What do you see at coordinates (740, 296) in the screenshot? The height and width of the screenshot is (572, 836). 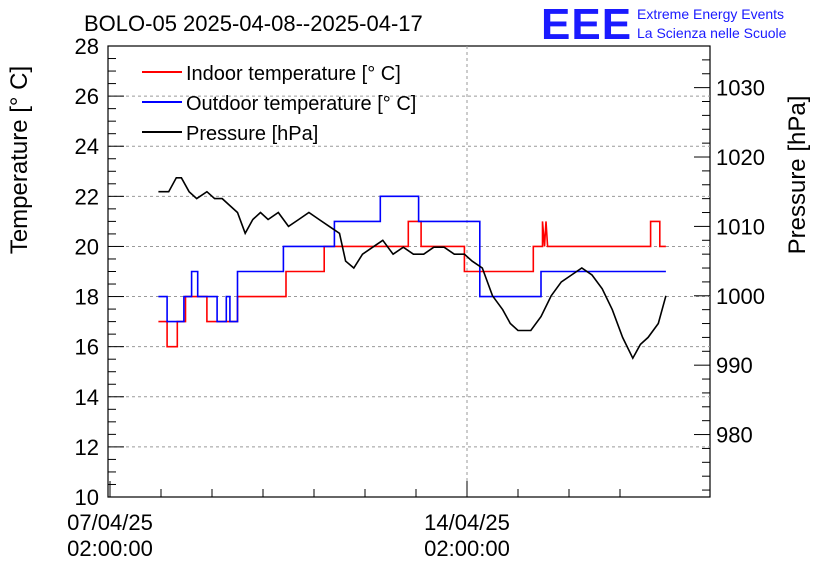 I see `y2-tick-label-1000: 1000` at bounding box center [740, 296].